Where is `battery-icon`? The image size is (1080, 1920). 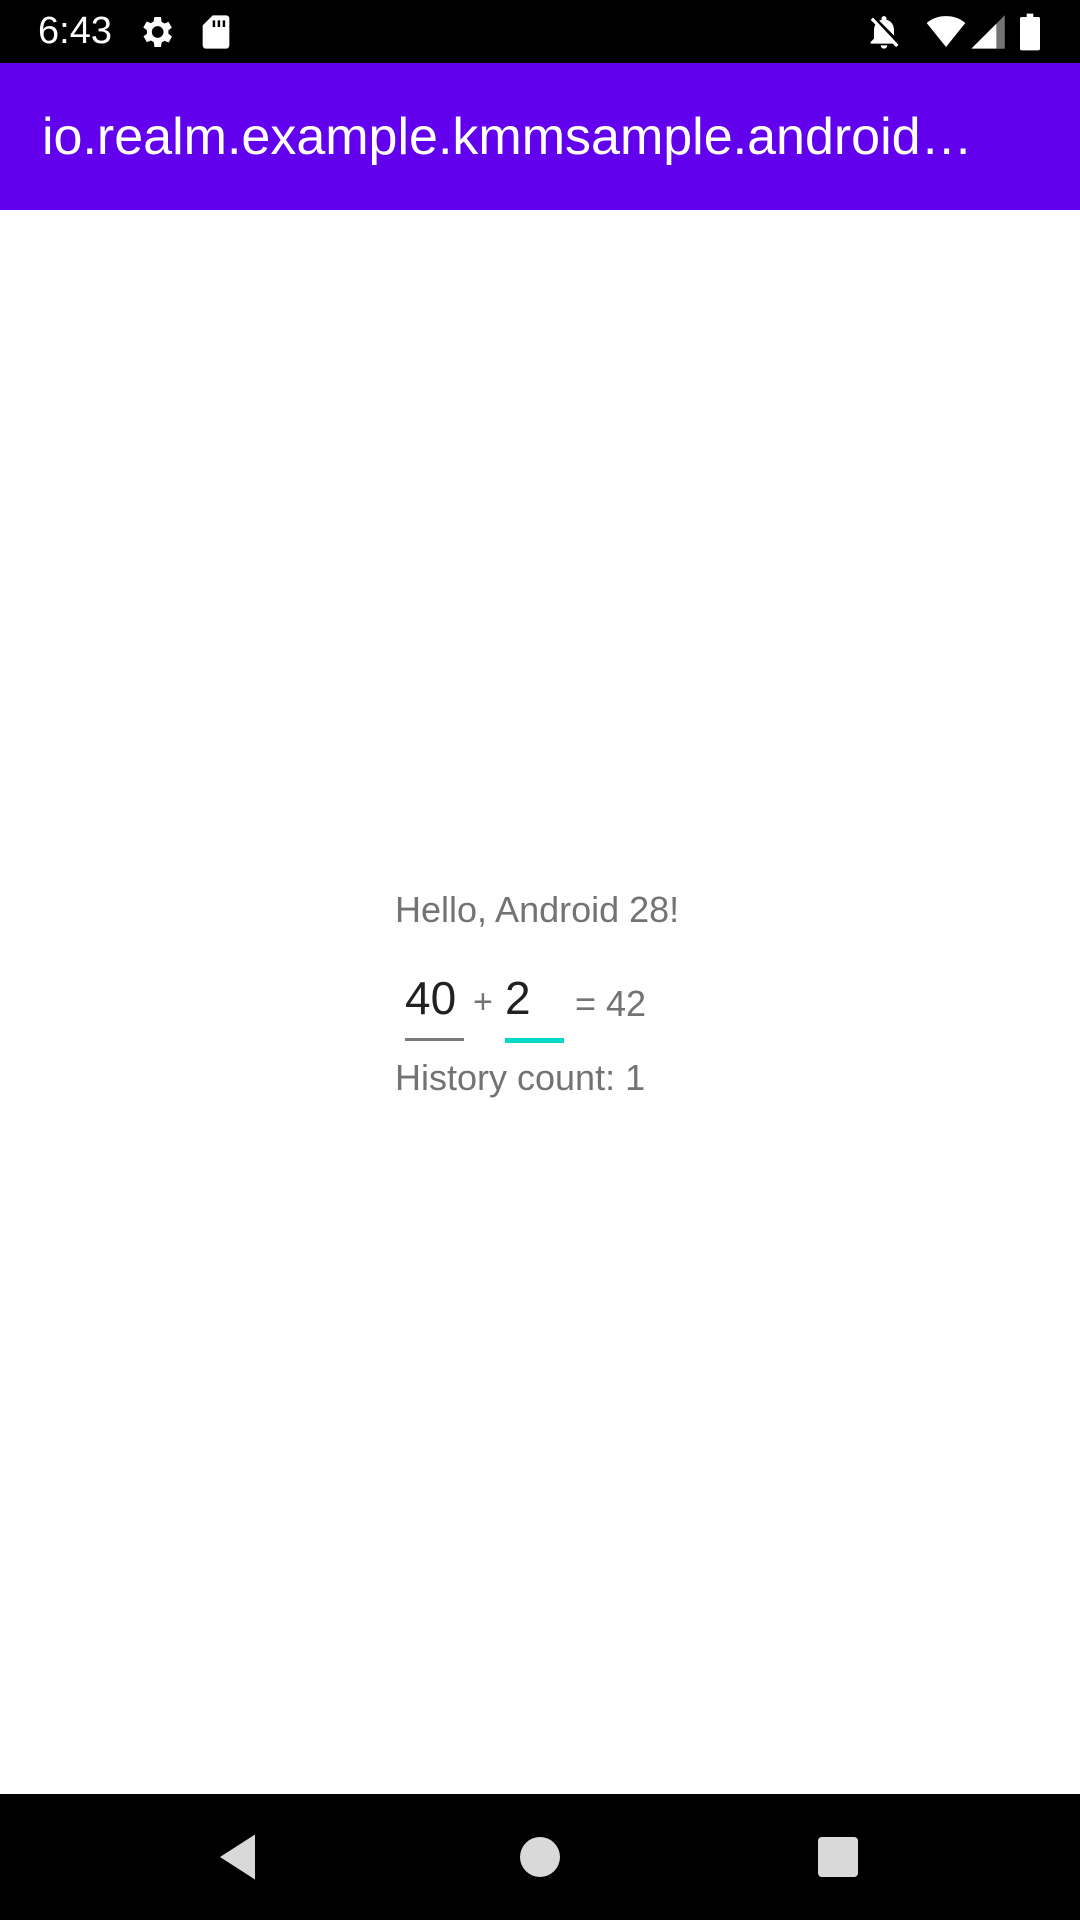
battery-icon is located at coordinates (1030, 32).